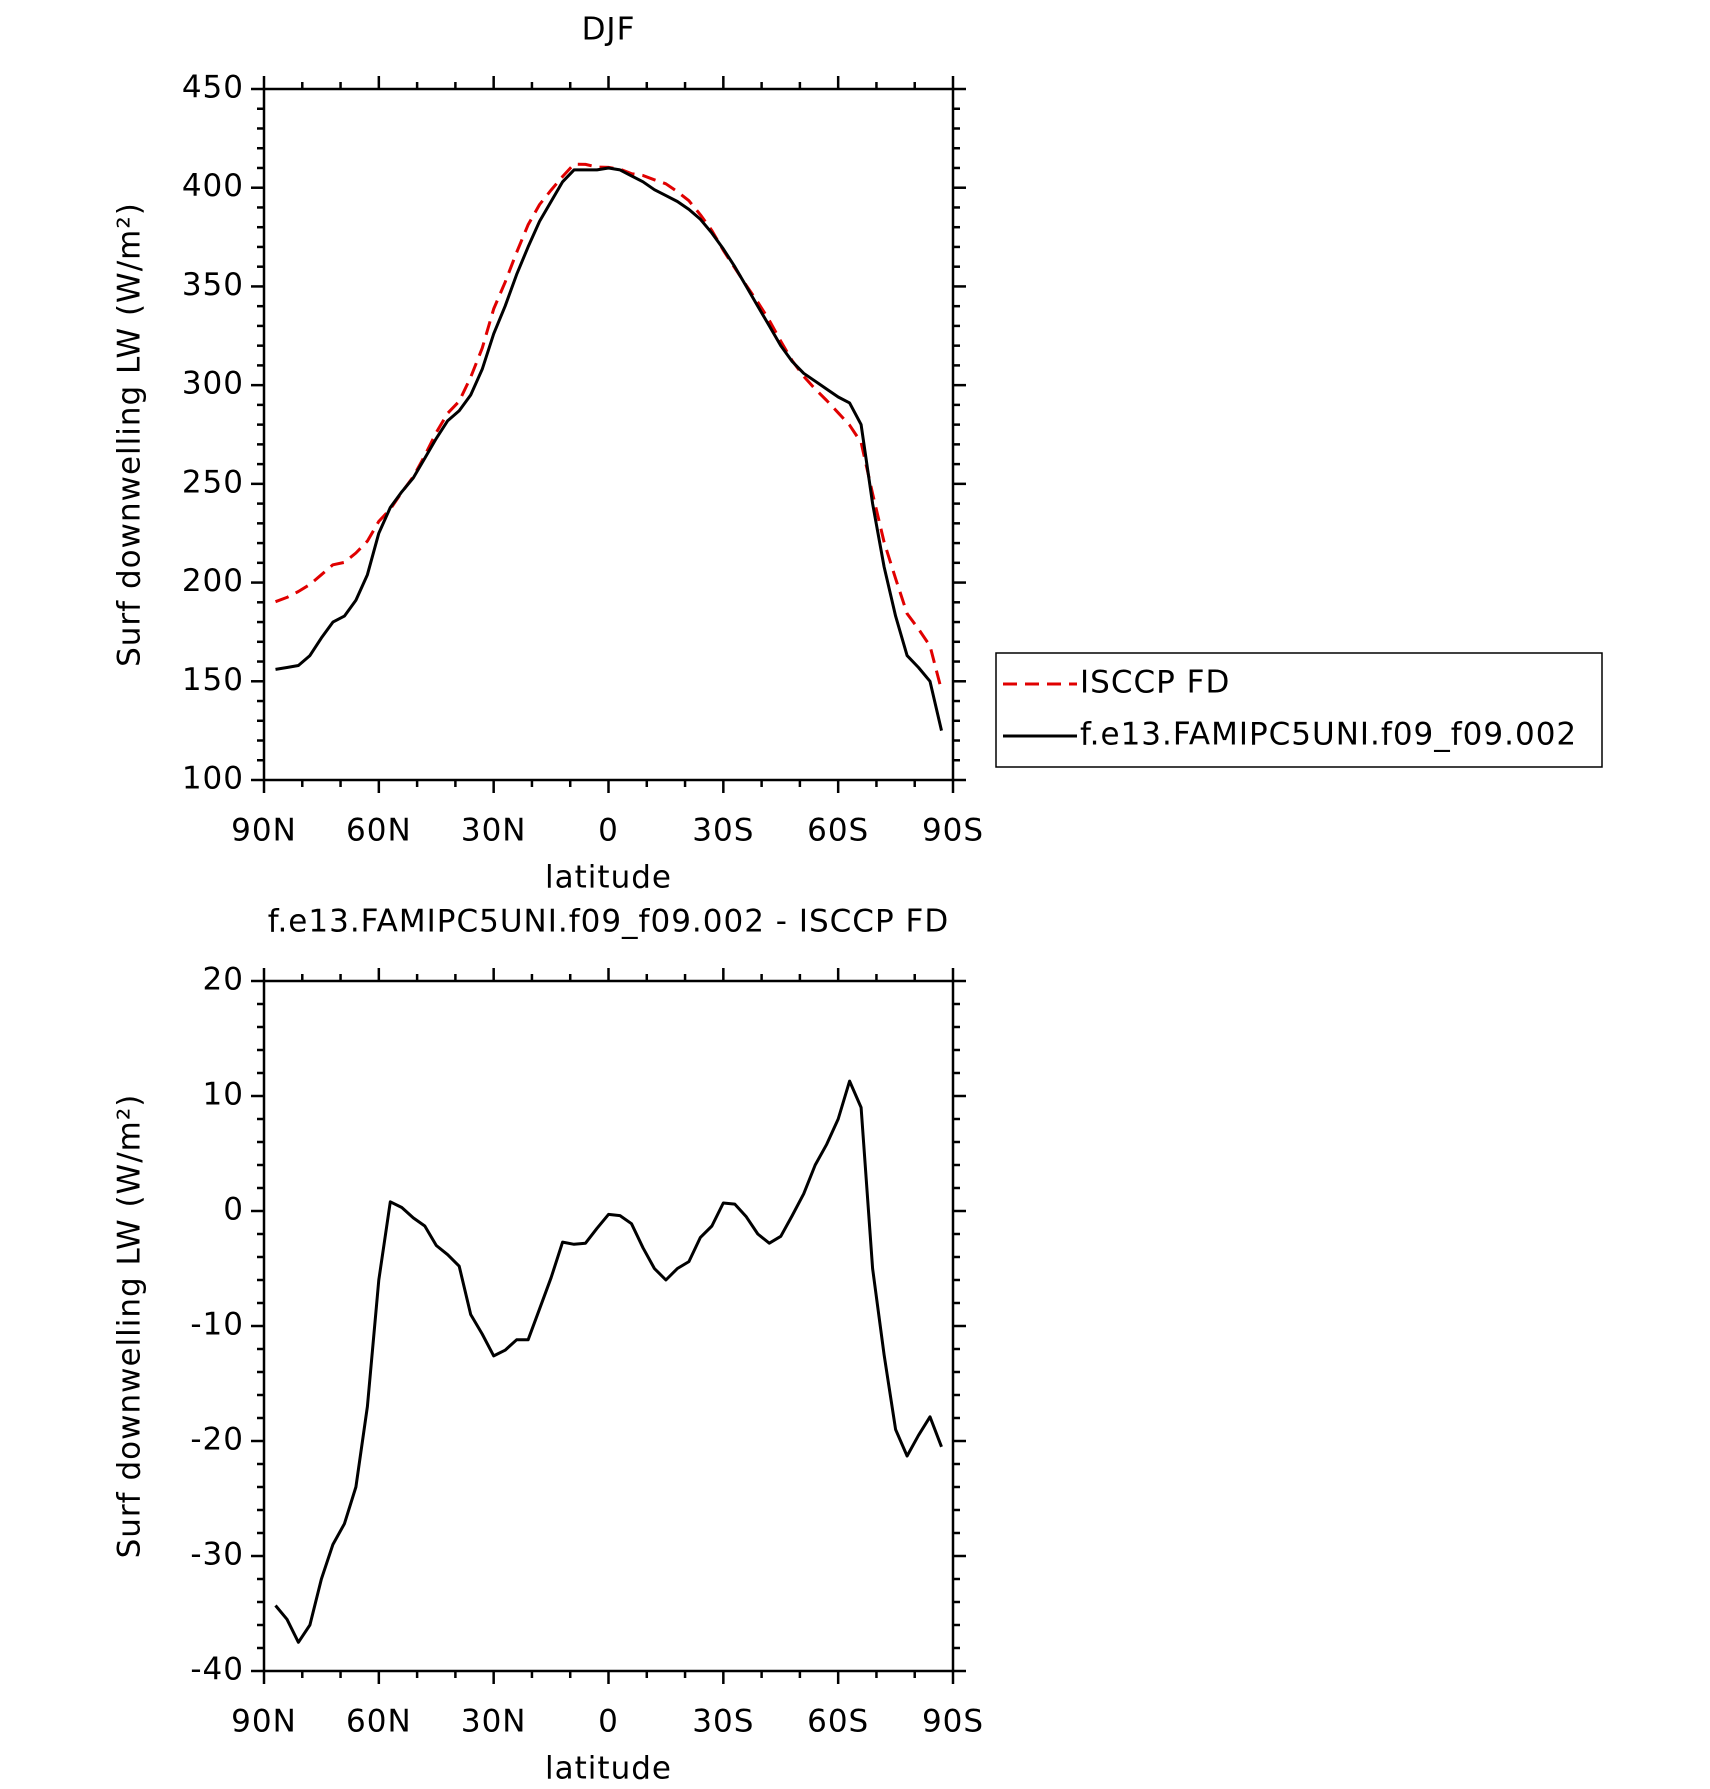  What do you see at coordinates (217, 1670) in the screenshot?
I see `y-tick-label: -40` at bounding box center [217, 1670].